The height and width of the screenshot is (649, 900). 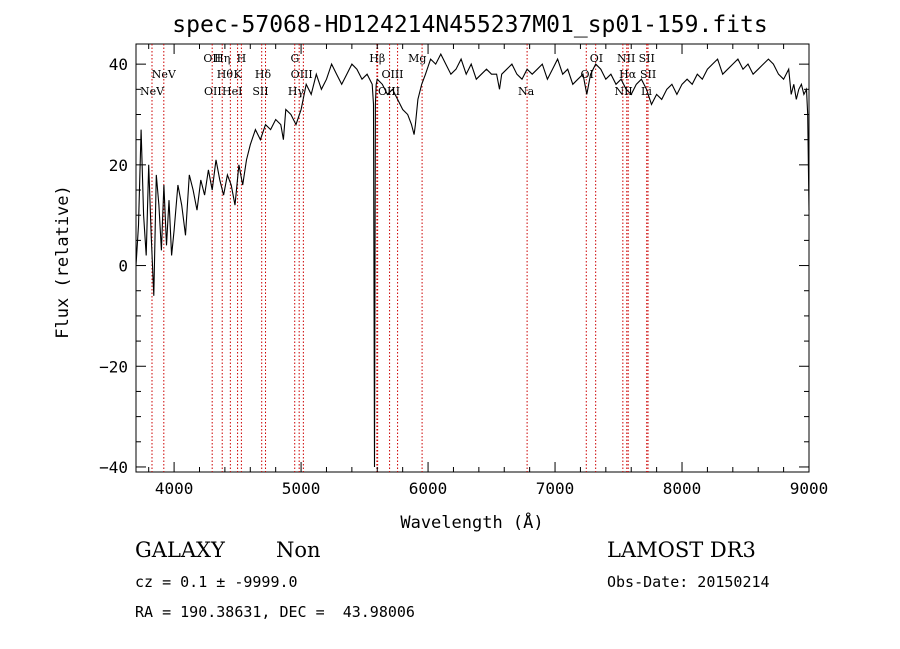 I want to click on line-label-21: NII, so click(x=626, y=58).